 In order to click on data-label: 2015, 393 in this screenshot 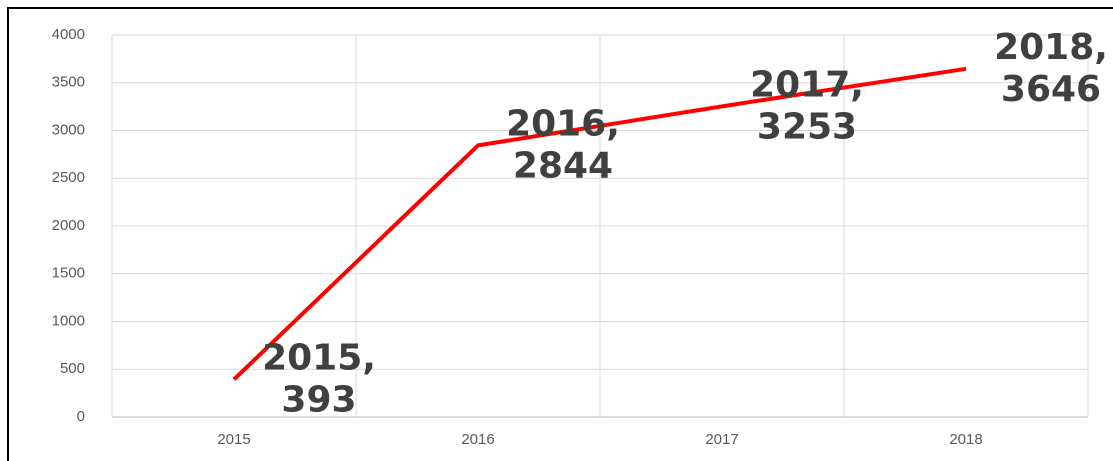, I will do `click(319, 378)`.